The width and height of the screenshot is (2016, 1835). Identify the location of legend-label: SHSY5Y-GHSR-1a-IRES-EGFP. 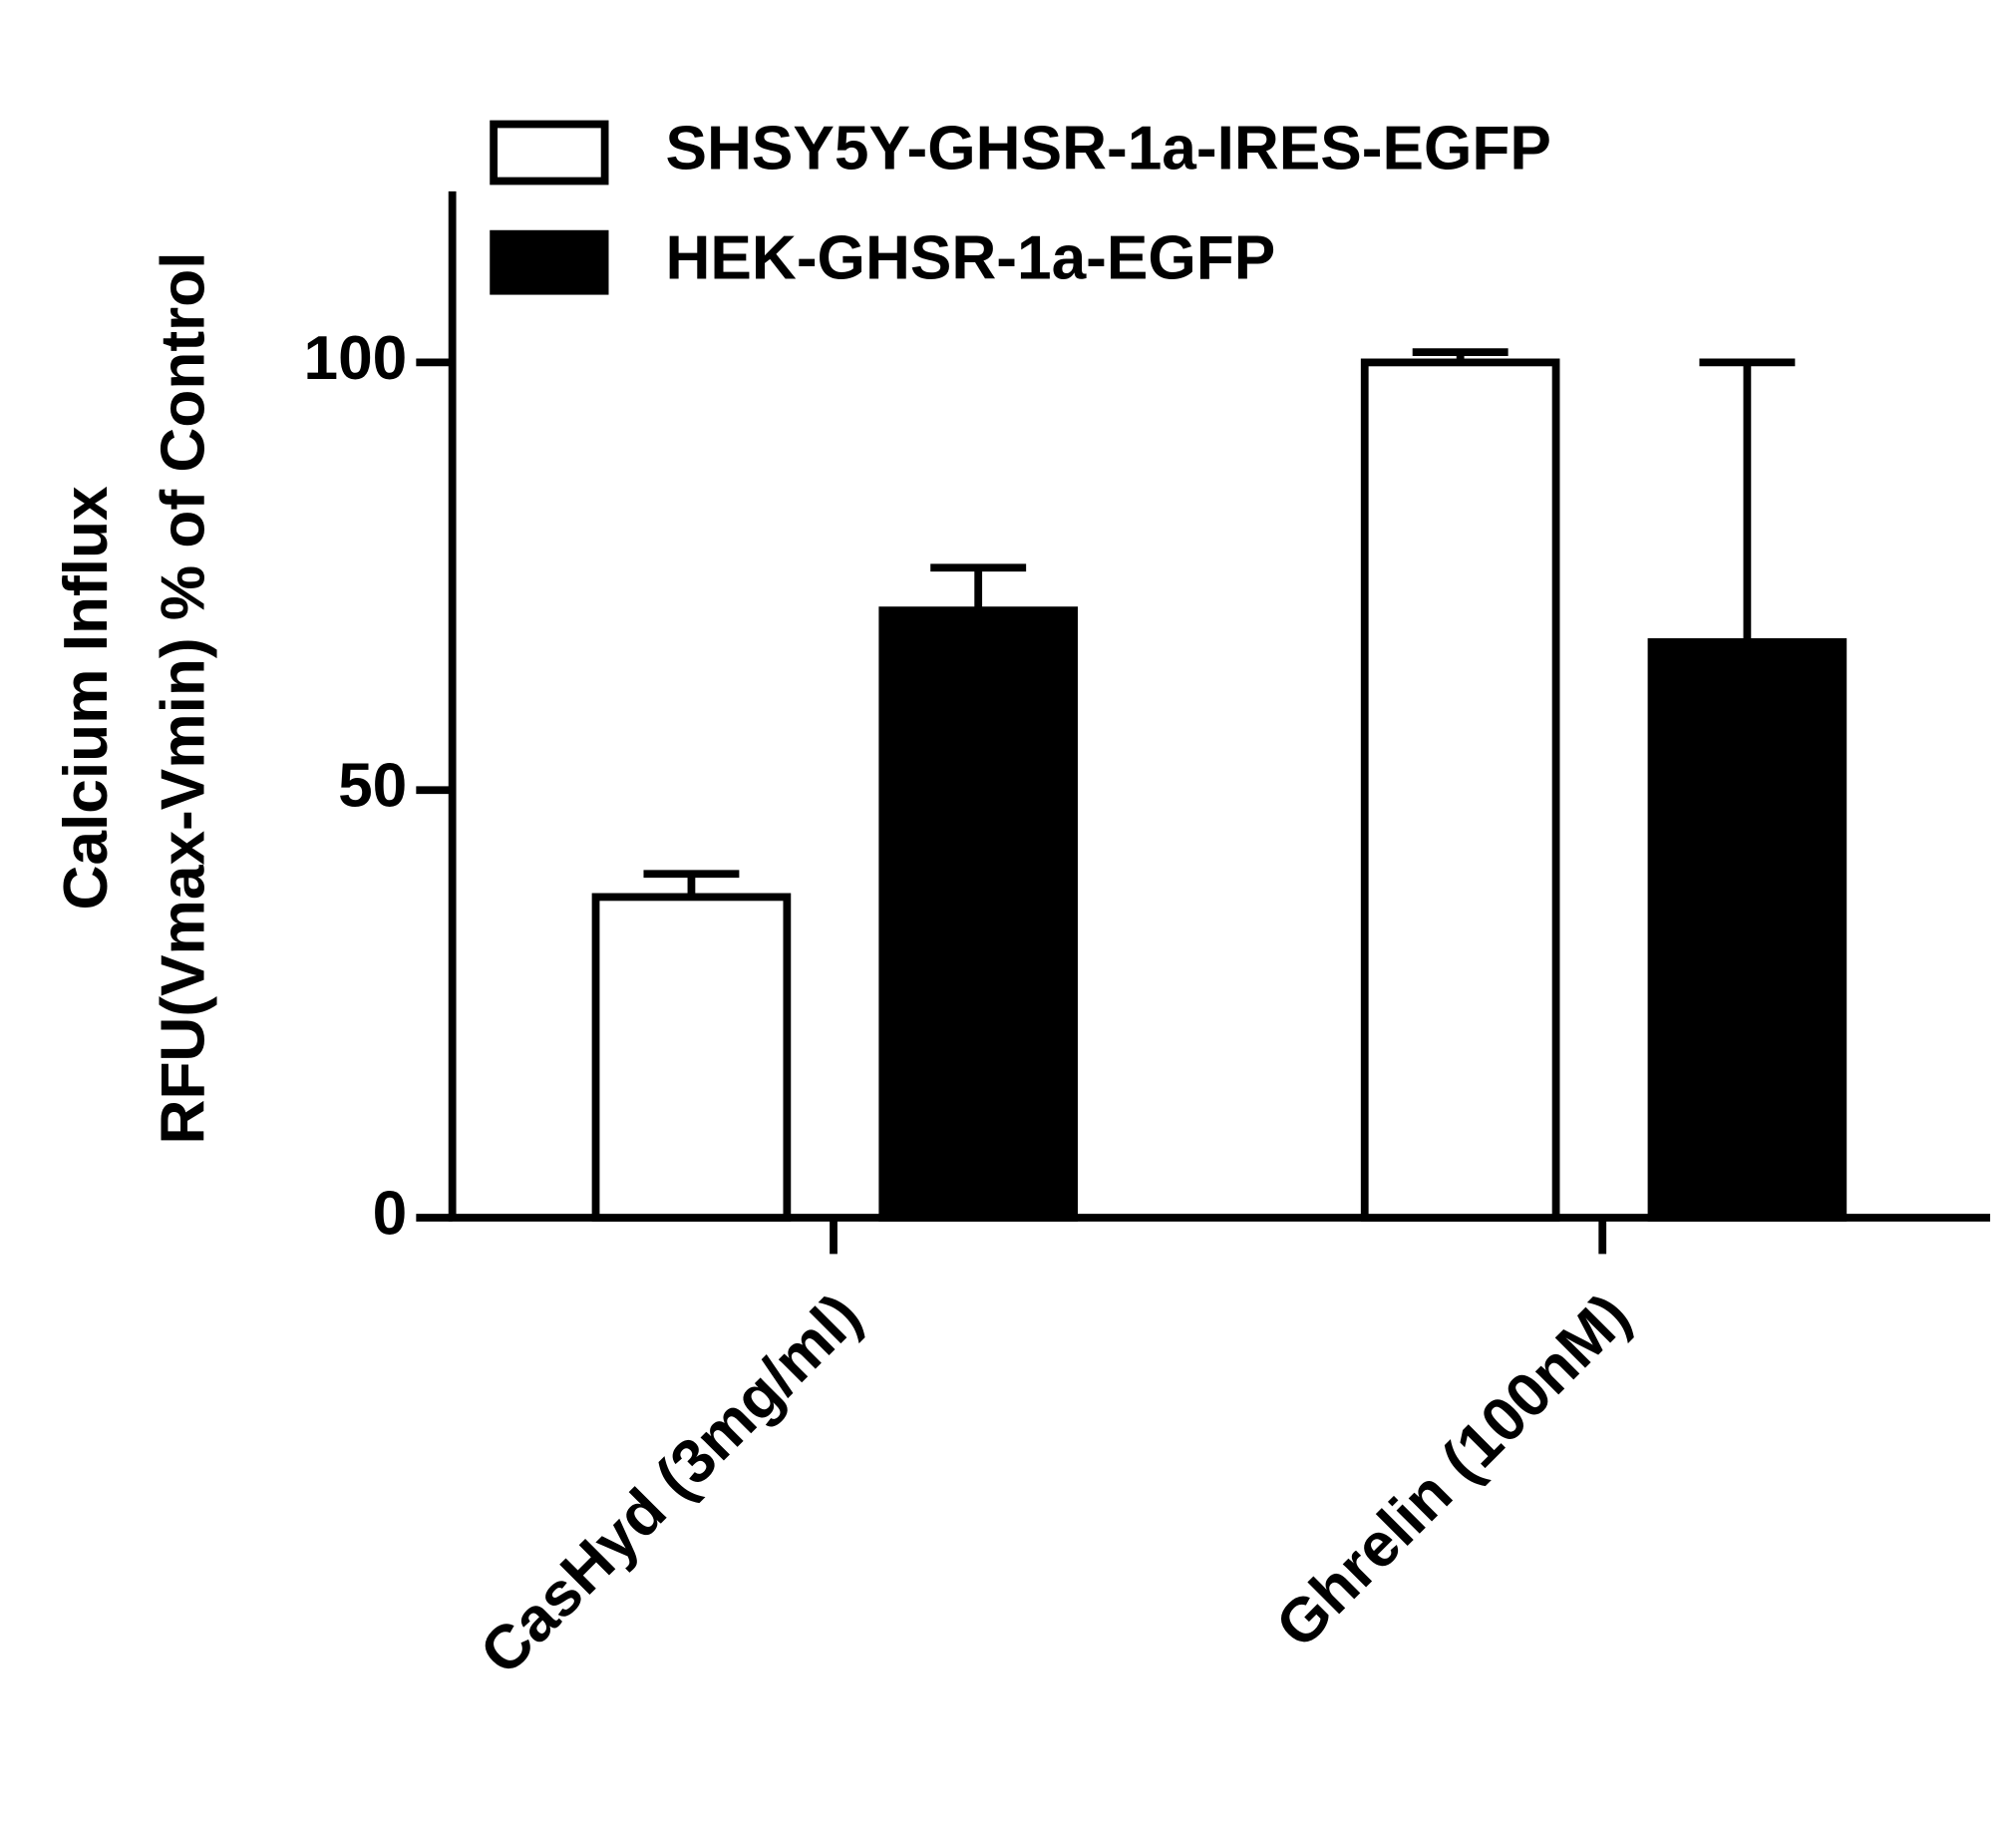
(1108, 148).